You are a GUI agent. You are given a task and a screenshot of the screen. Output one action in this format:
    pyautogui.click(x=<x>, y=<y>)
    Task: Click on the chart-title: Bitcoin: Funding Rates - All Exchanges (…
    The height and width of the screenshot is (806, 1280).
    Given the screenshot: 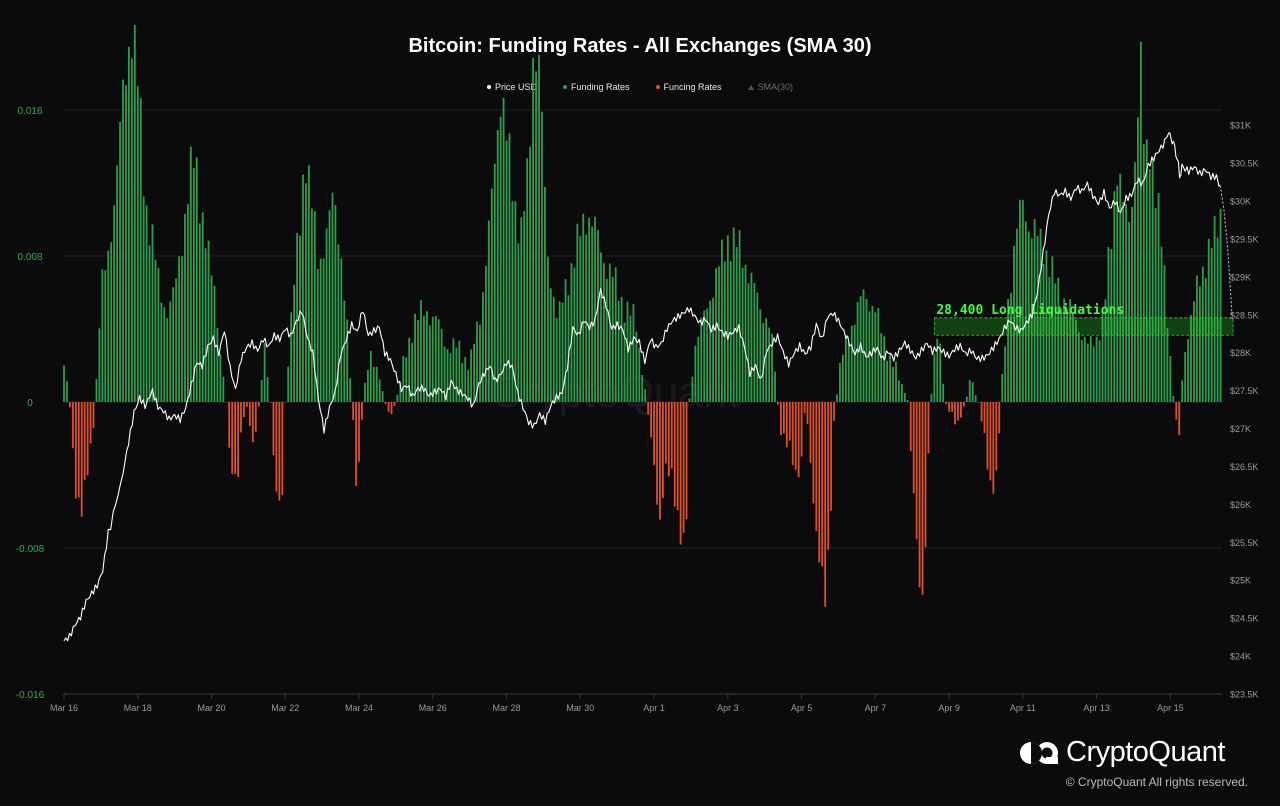 What is the action you would take?
    pyautogui.click(x=640, y=46)
    